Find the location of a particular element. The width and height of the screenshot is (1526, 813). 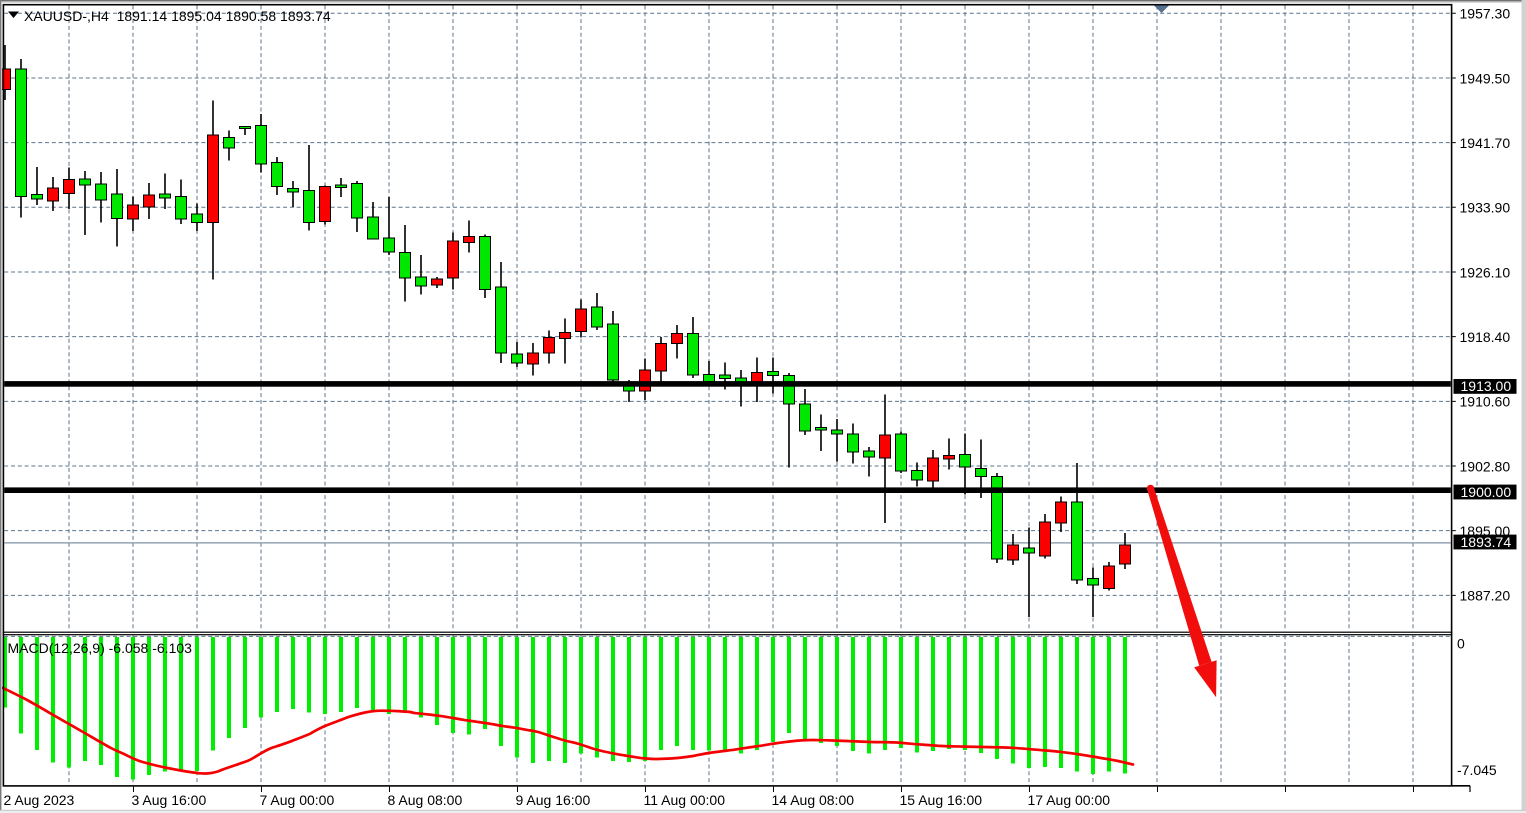

svg-text: 0 is located at coordinates (1461, 644).